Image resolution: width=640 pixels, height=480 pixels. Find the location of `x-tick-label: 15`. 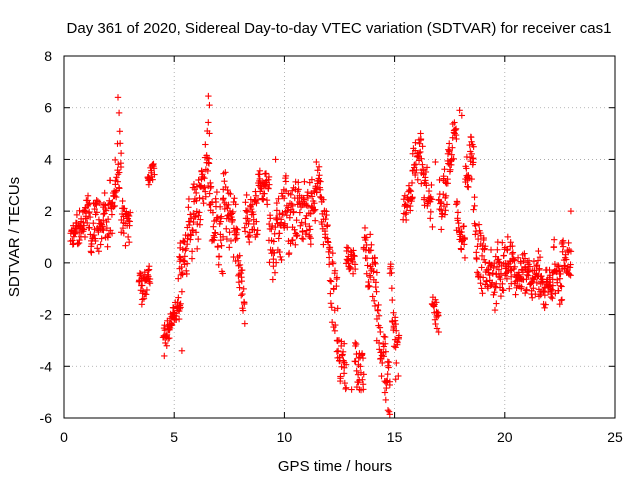

x-tick-label: 15 is located at coordinates (395, 437).